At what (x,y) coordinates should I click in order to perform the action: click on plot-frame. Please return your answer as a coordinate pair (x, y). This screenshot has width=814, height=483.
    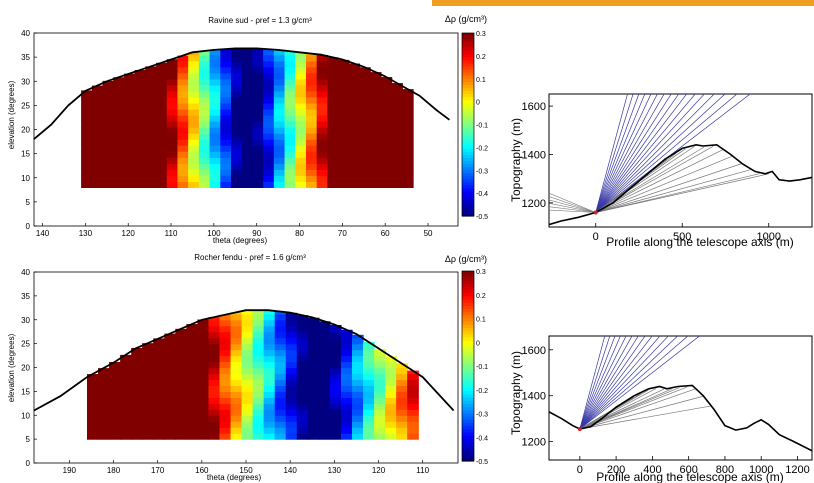
    Looking at the image, I should click on (680, 160).